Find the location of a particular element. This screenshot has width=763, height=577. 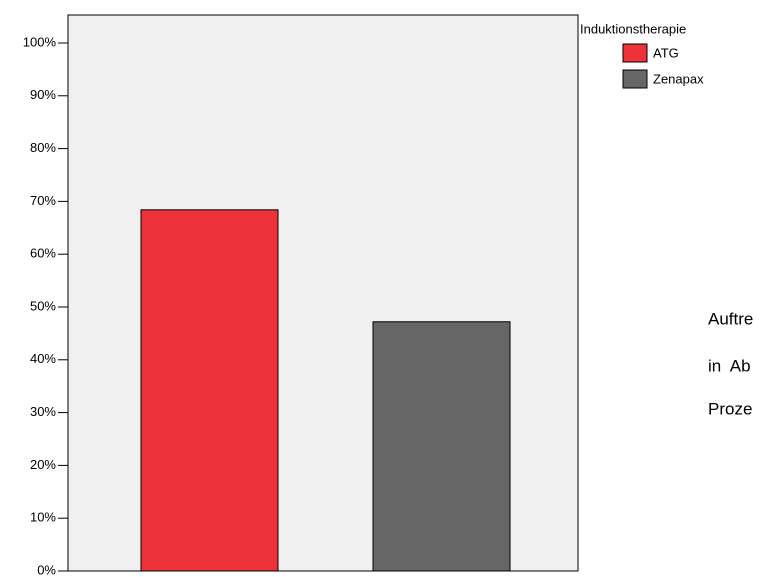

legend-label: ATG is located at coordinates (666, 52).